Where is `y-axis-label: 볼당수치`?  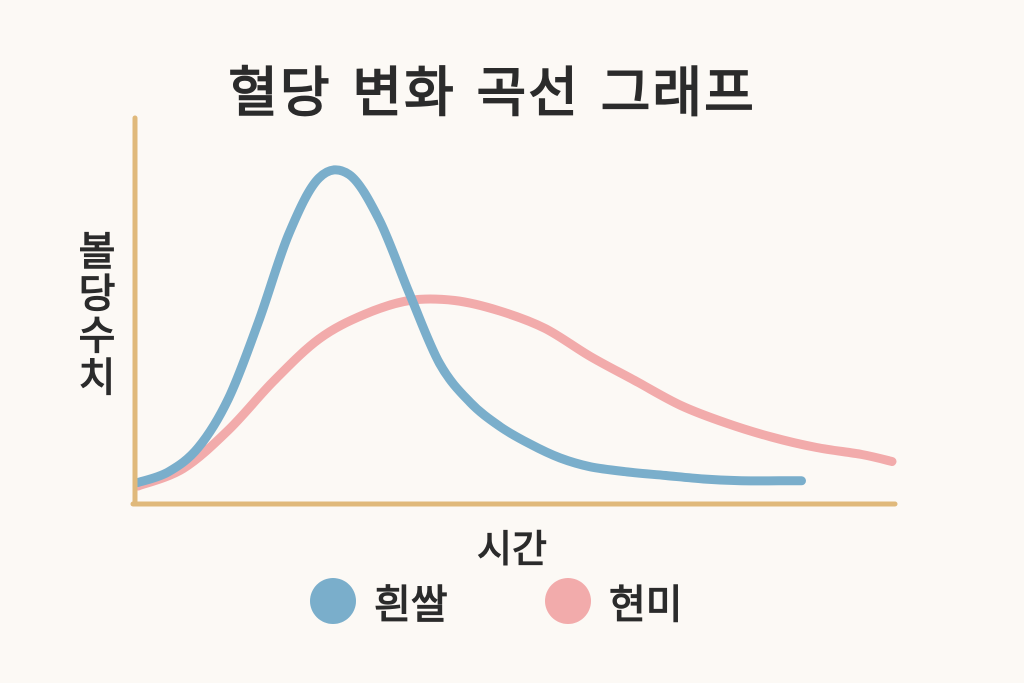 y-axis-label: 볼당수치 is located at coordinates (93, 314).